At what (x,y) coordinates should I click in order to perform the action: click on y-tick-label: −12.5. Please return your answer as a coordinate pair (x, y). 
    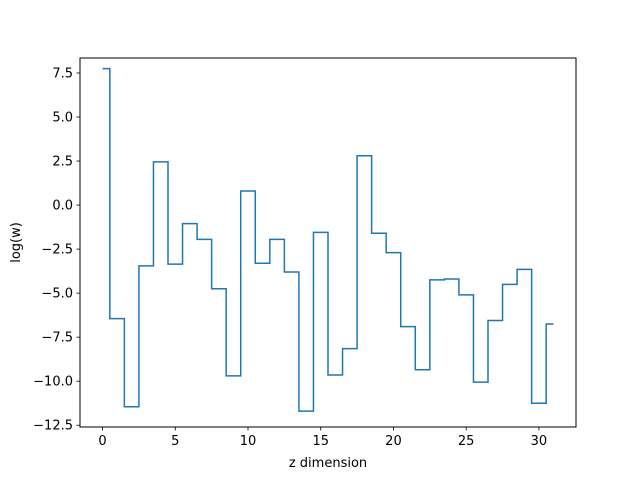
    Looking at the image, I should click on (53, 426).